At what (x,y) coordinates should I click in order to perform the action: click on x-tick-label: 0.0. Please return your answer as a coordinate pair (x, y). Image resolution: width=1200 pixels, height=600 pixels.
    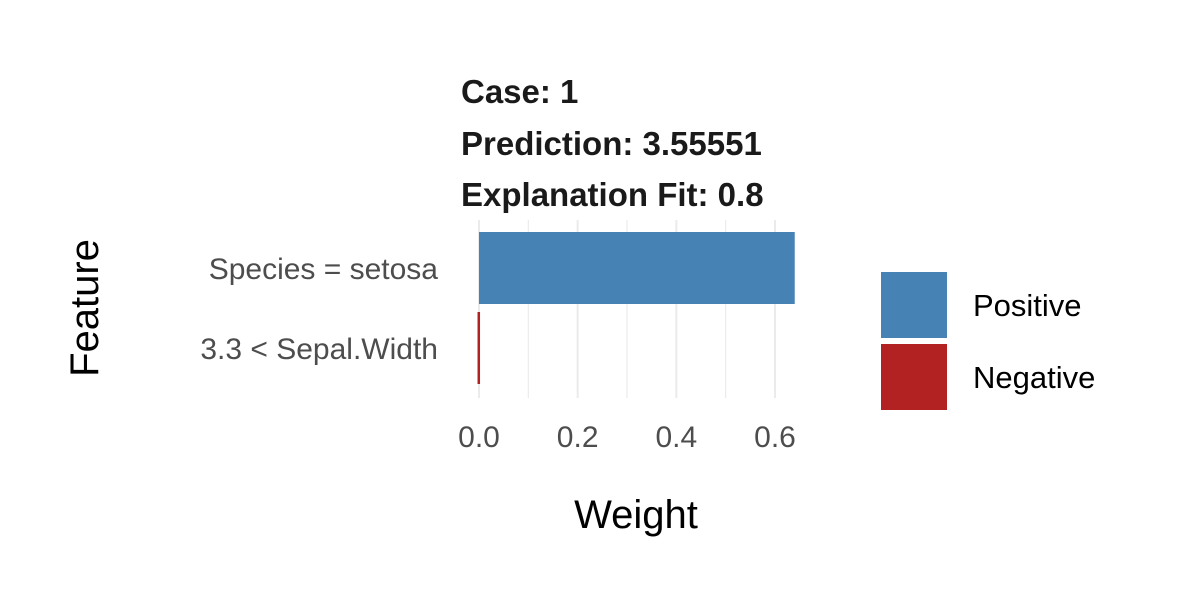
    Looking at the image, I should click on (479, 437).